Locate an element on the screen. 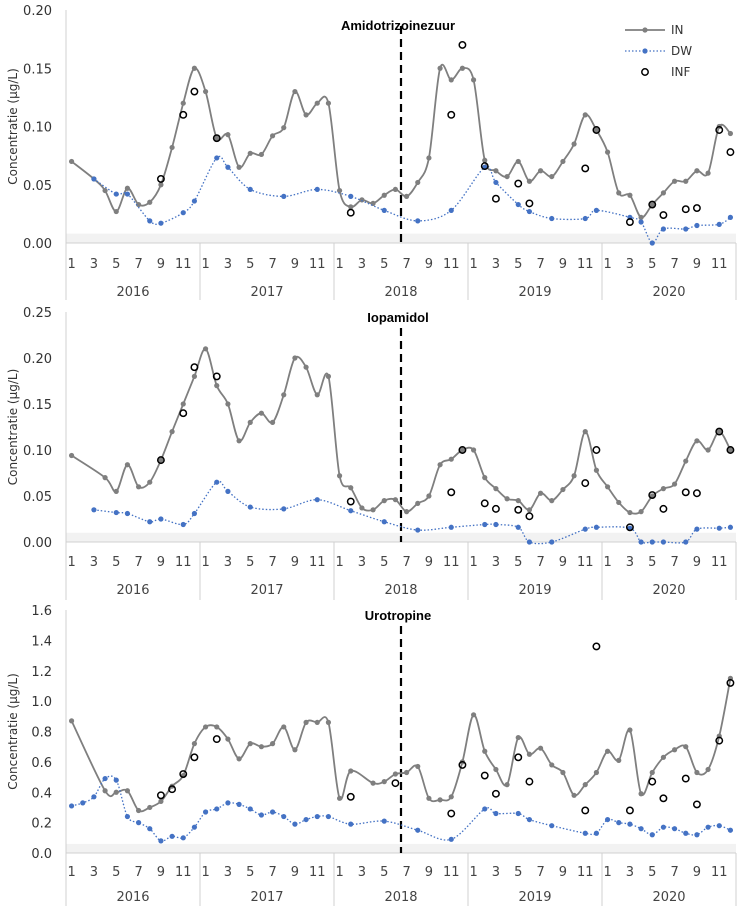 The height and width of the screenshot is (906, 756). x-tick-year: 2017 is located at coordinates (266, 292).